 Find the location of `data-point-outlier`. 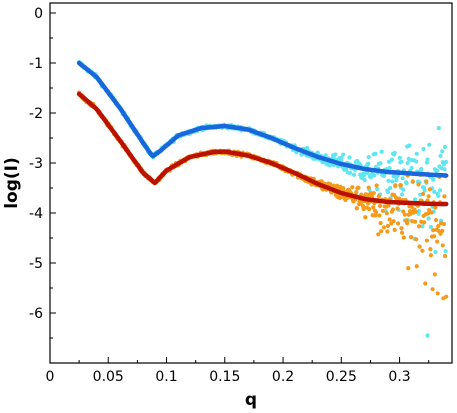

data-point-outlier is located at coordinates (427, 335).